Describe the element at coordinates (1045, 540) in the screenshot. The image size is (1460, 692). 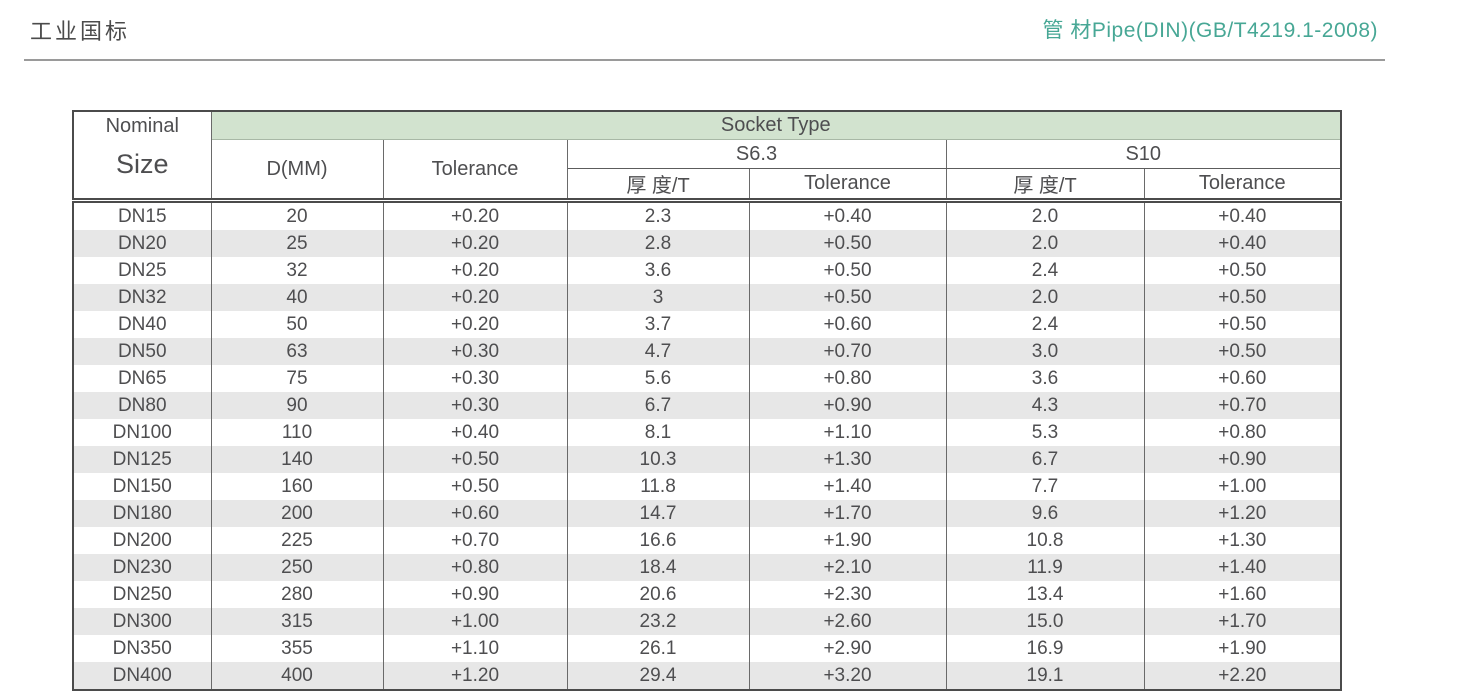
I see `table-cell: 10.8` at that location.